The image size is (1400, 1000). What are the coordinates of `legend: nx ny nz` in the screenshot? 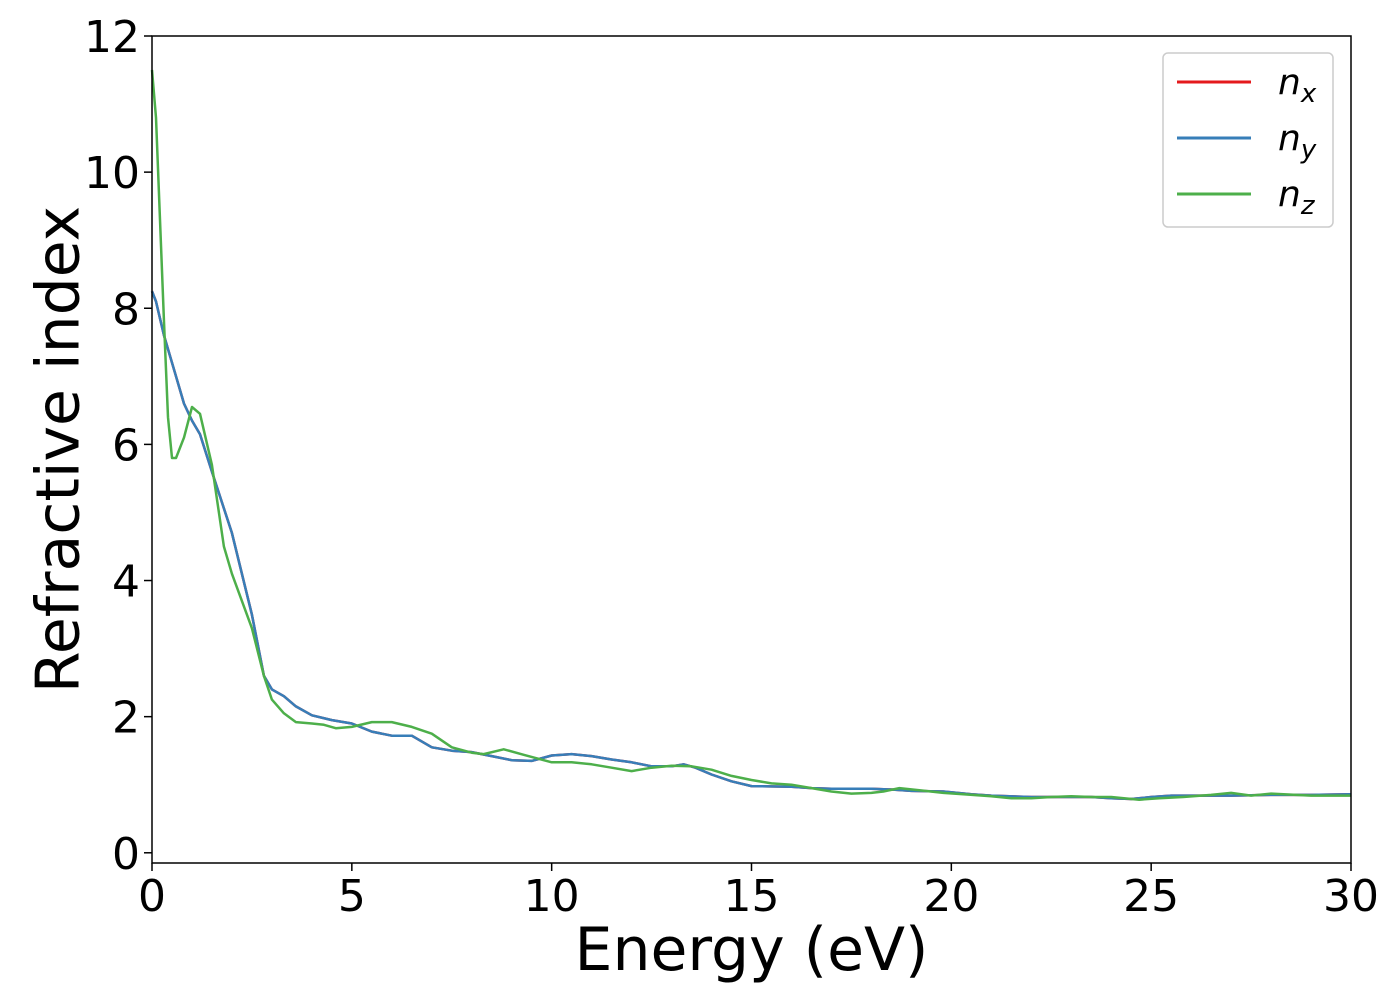 It's located at (1248, 140).